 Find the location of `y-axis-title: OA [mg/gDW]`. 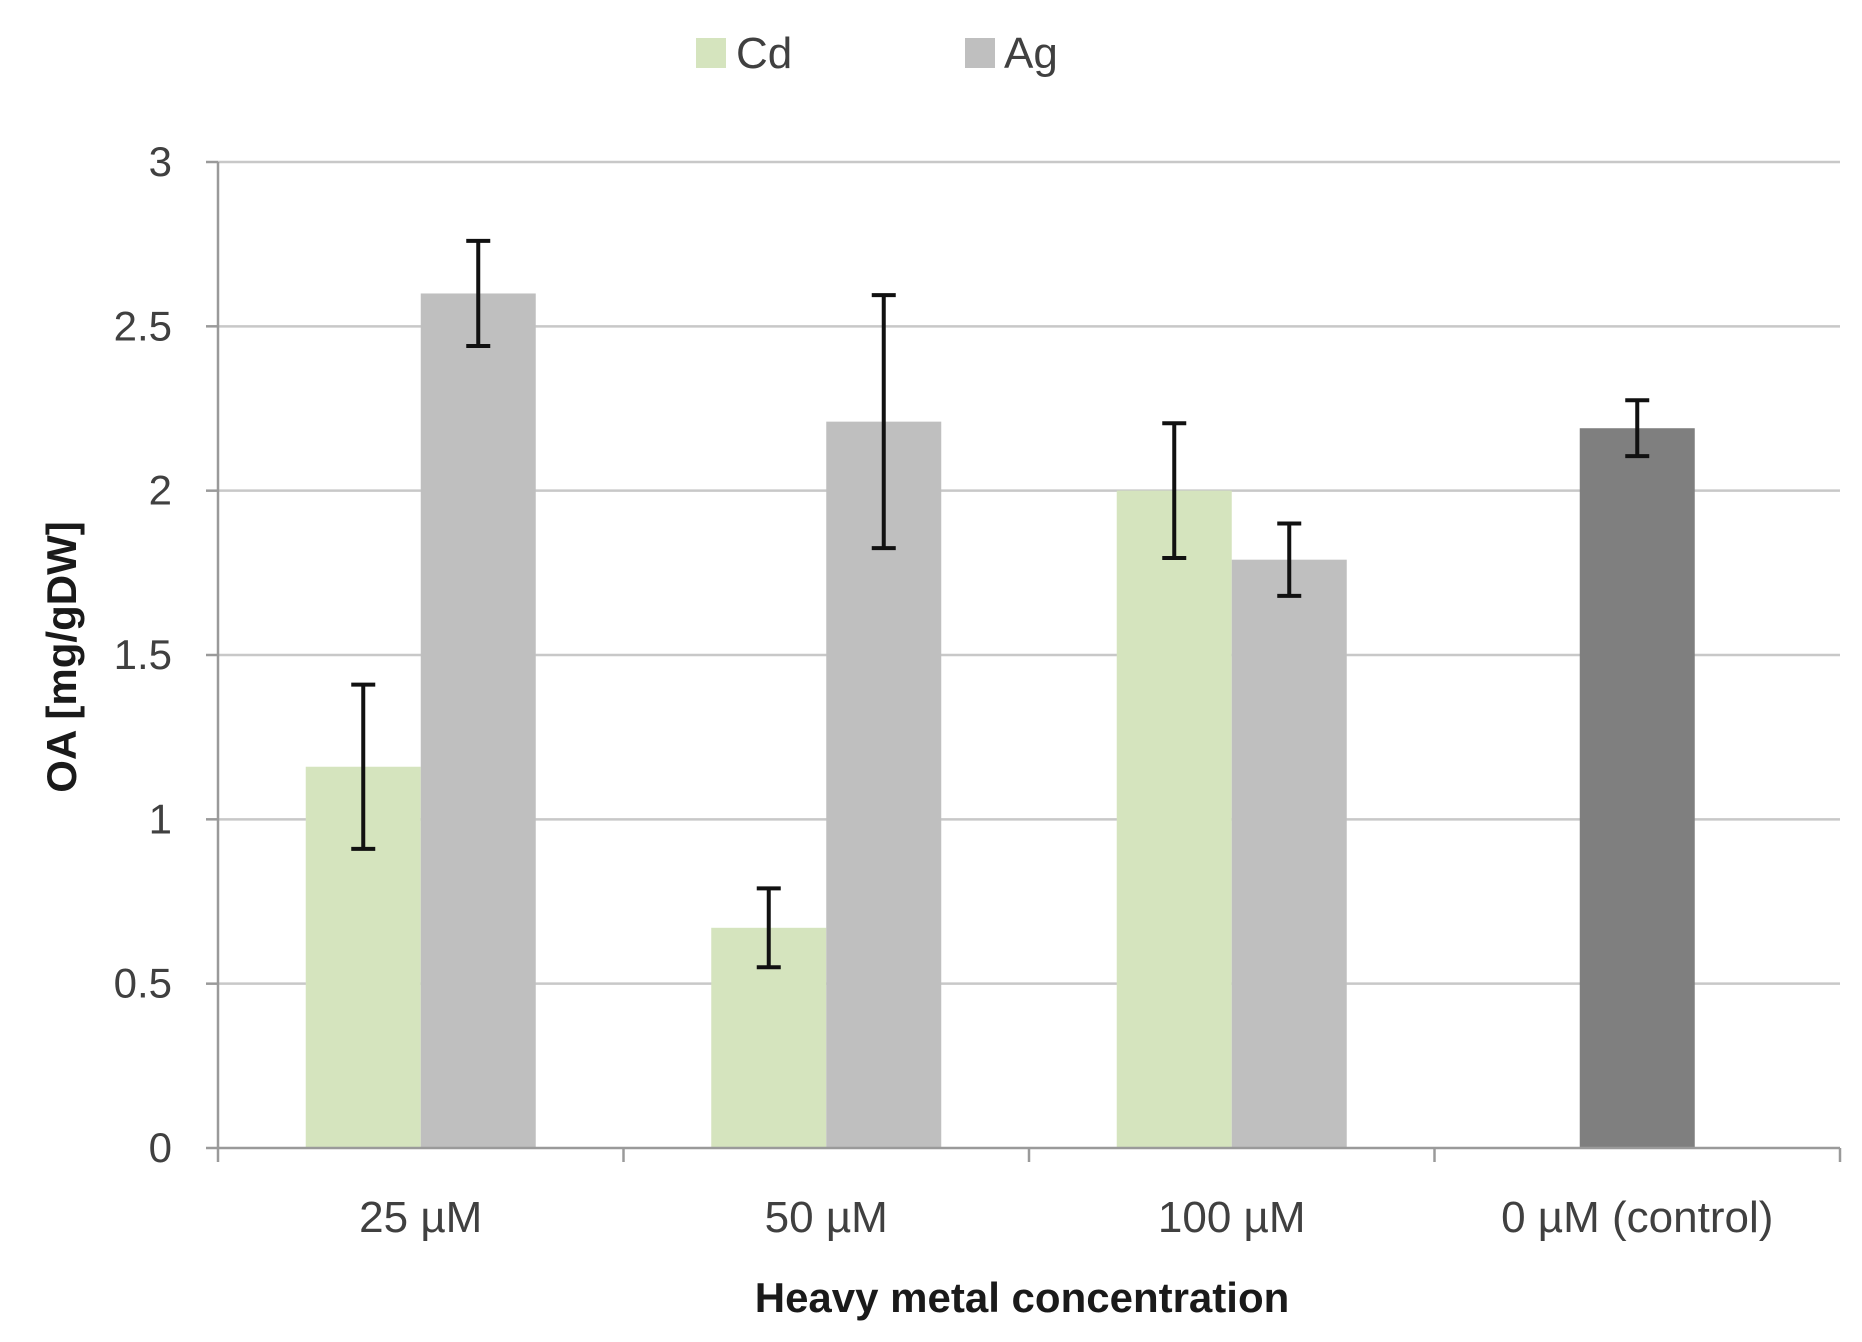

y-axis-title: OA [mg/gDW] is located at coordinates (61, 656).